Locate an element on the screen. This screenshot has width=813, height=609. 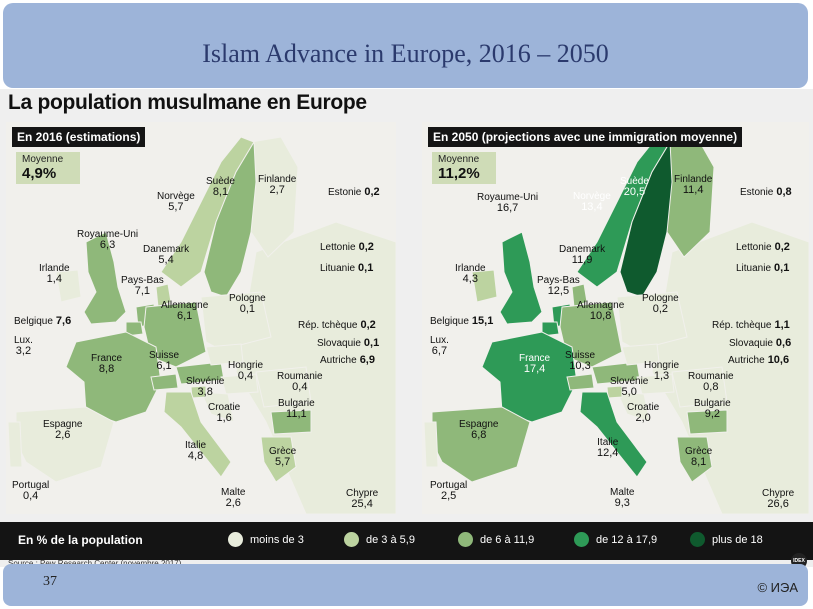
legend-item: moins de 3 is located at coordinates (266, 539).